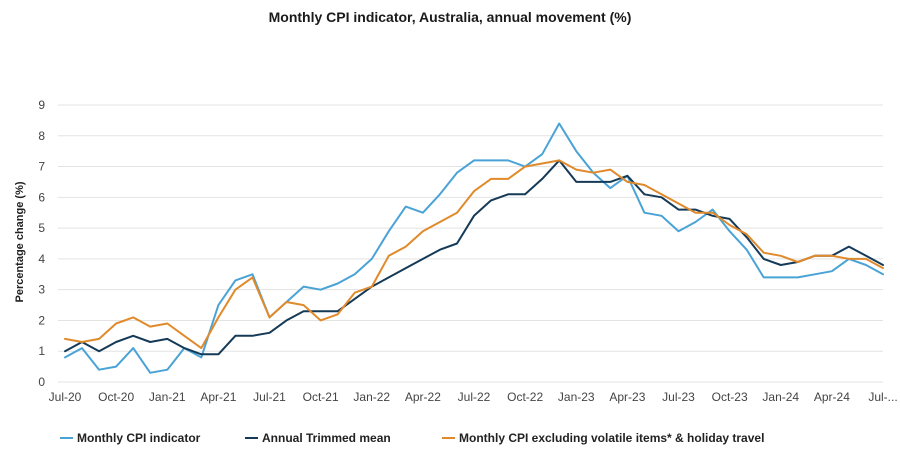 Image resolution: width=900 pixels, height=462 pixels. What do you see at coordinates (41, 105) in the screenshot?
I see `y-tick-label: 9` at bounding box center [41, 105].